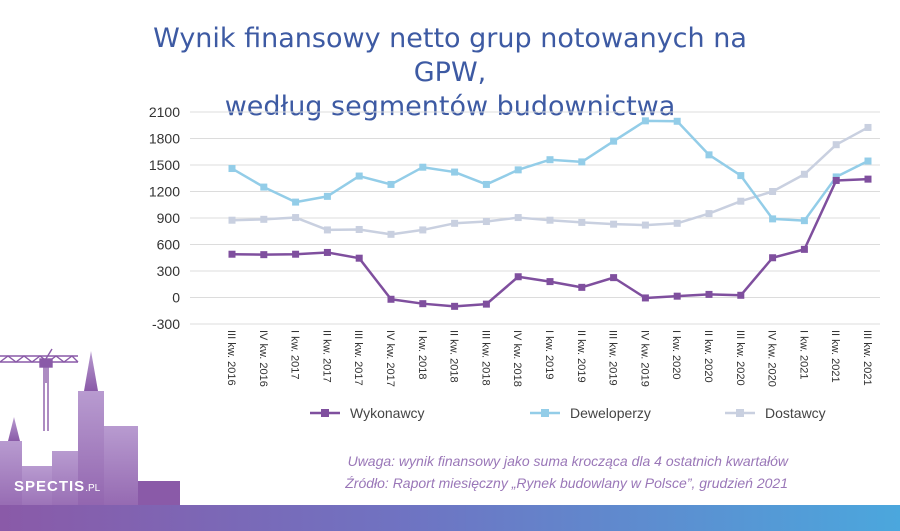 This screenshot has height=531, width=900. What do you see at coordinates (613, 358) in the screenshot?
I see `x-tick-label: III kw. 2019` at bounding box center [613, 358].